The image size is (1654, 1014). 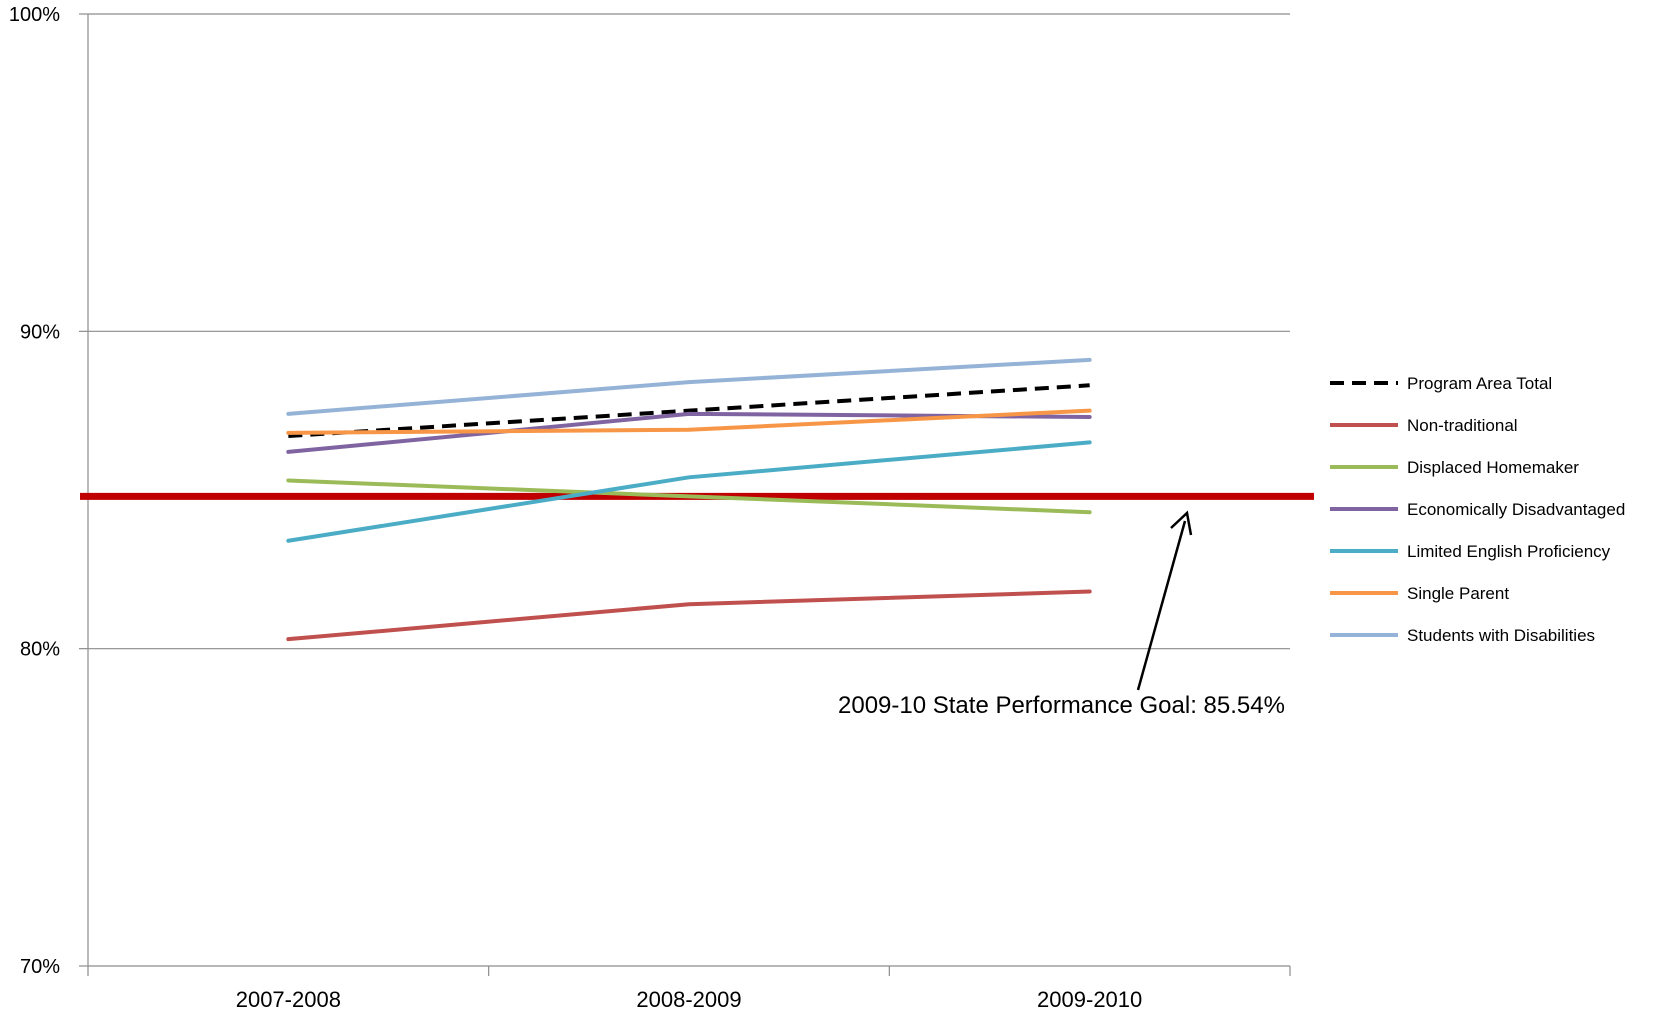 What do you see at coordinates (1089, 998) in the screenshot?
I see `x-tick-label: 2009-2010` at bounding box center [1089, 998].